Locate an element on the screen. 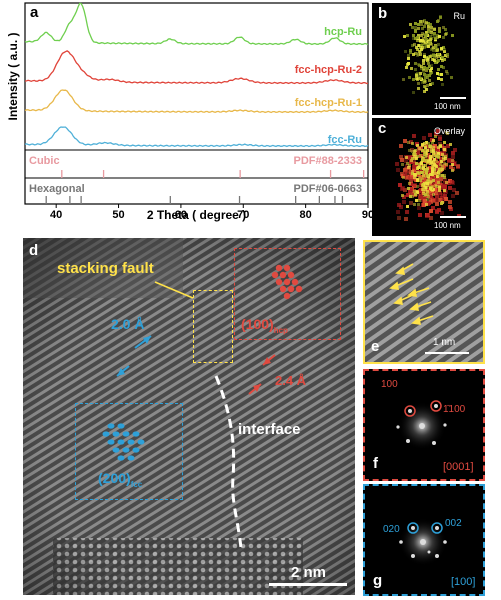 This screenshot has width=501, height=600. map-b-scale-bar is located at coordinates (453, 98).